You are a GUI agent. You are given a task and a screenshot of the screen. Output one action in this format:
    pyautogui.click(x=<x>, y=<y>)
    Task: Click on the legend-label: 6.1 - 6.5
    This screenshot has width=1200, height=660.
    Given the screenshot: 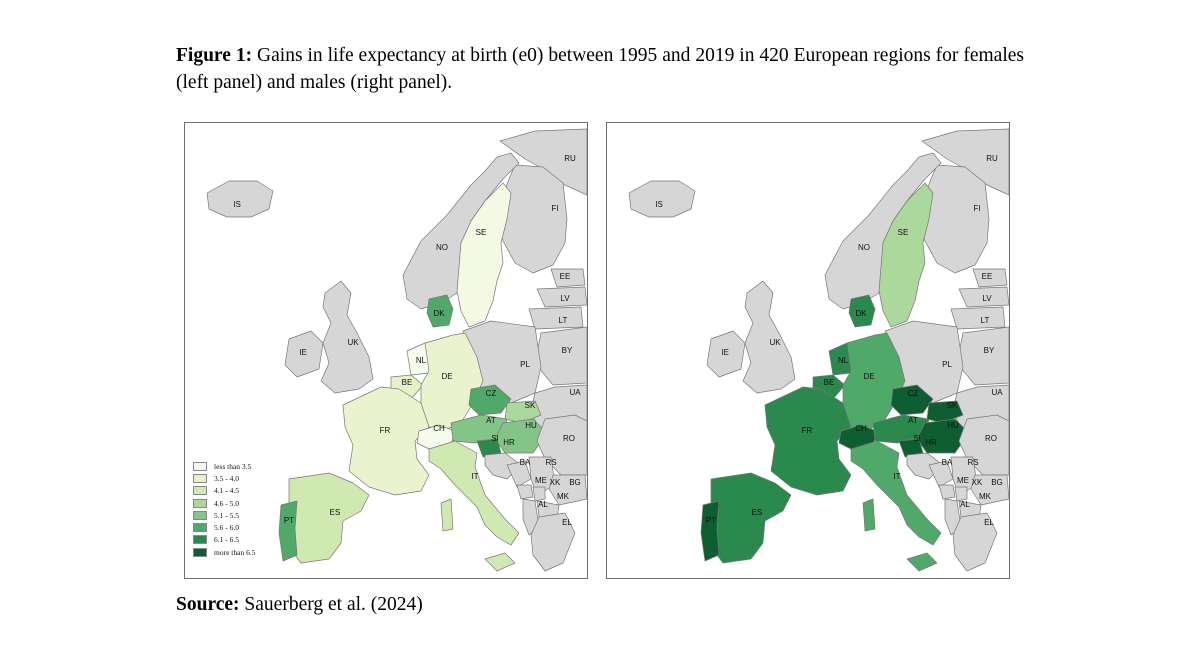 What is the action you would take?
    pyautogui.click(x=226, y=540)
    